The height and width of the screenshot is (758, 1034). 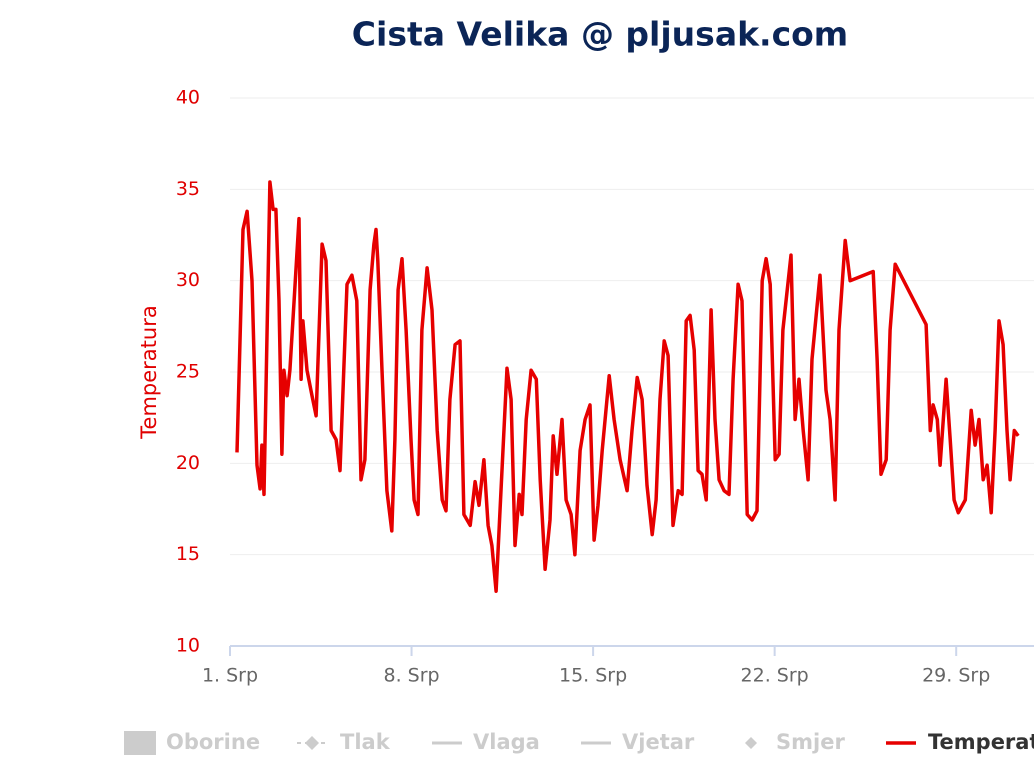 What do you see at coordinates (188, 372) in the screenshot?
I see `y-tick-label: 25` at bounding box center [188, 372].